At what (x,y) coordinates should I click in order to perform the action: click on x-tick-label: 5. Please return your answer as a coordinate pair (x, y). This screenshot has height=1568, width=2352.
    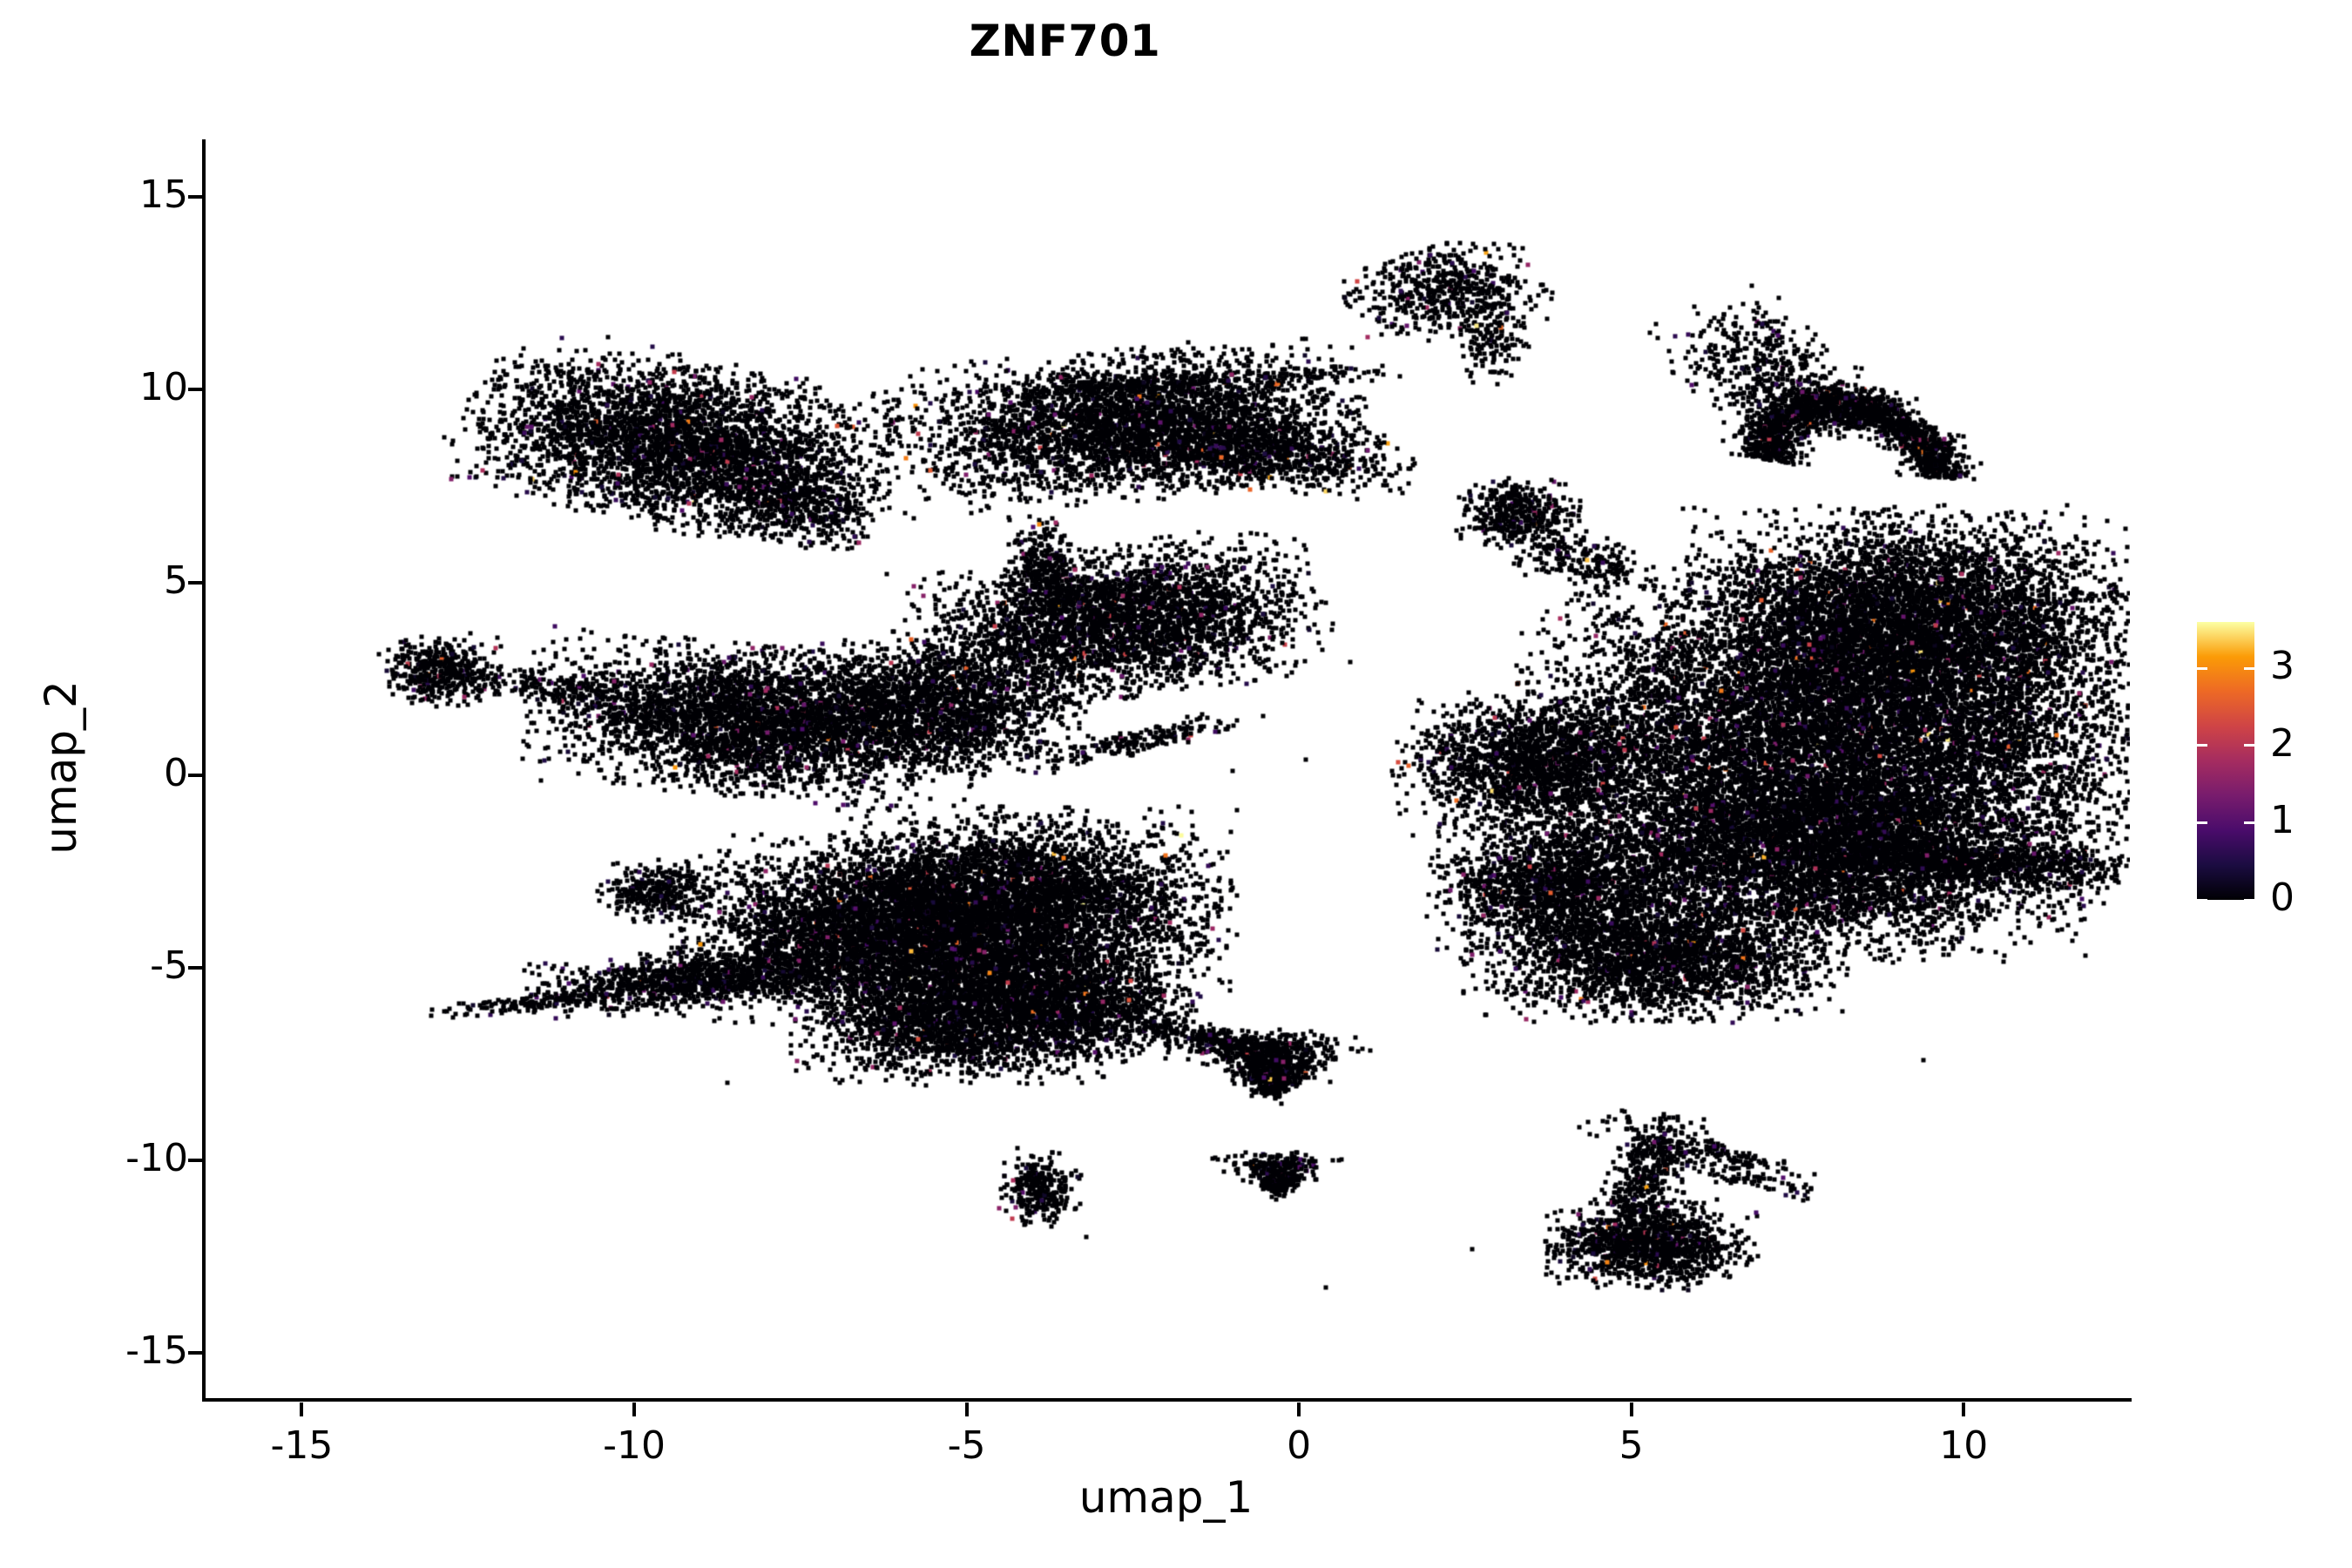
    Looking at the image, I should click on (1631, 1445).